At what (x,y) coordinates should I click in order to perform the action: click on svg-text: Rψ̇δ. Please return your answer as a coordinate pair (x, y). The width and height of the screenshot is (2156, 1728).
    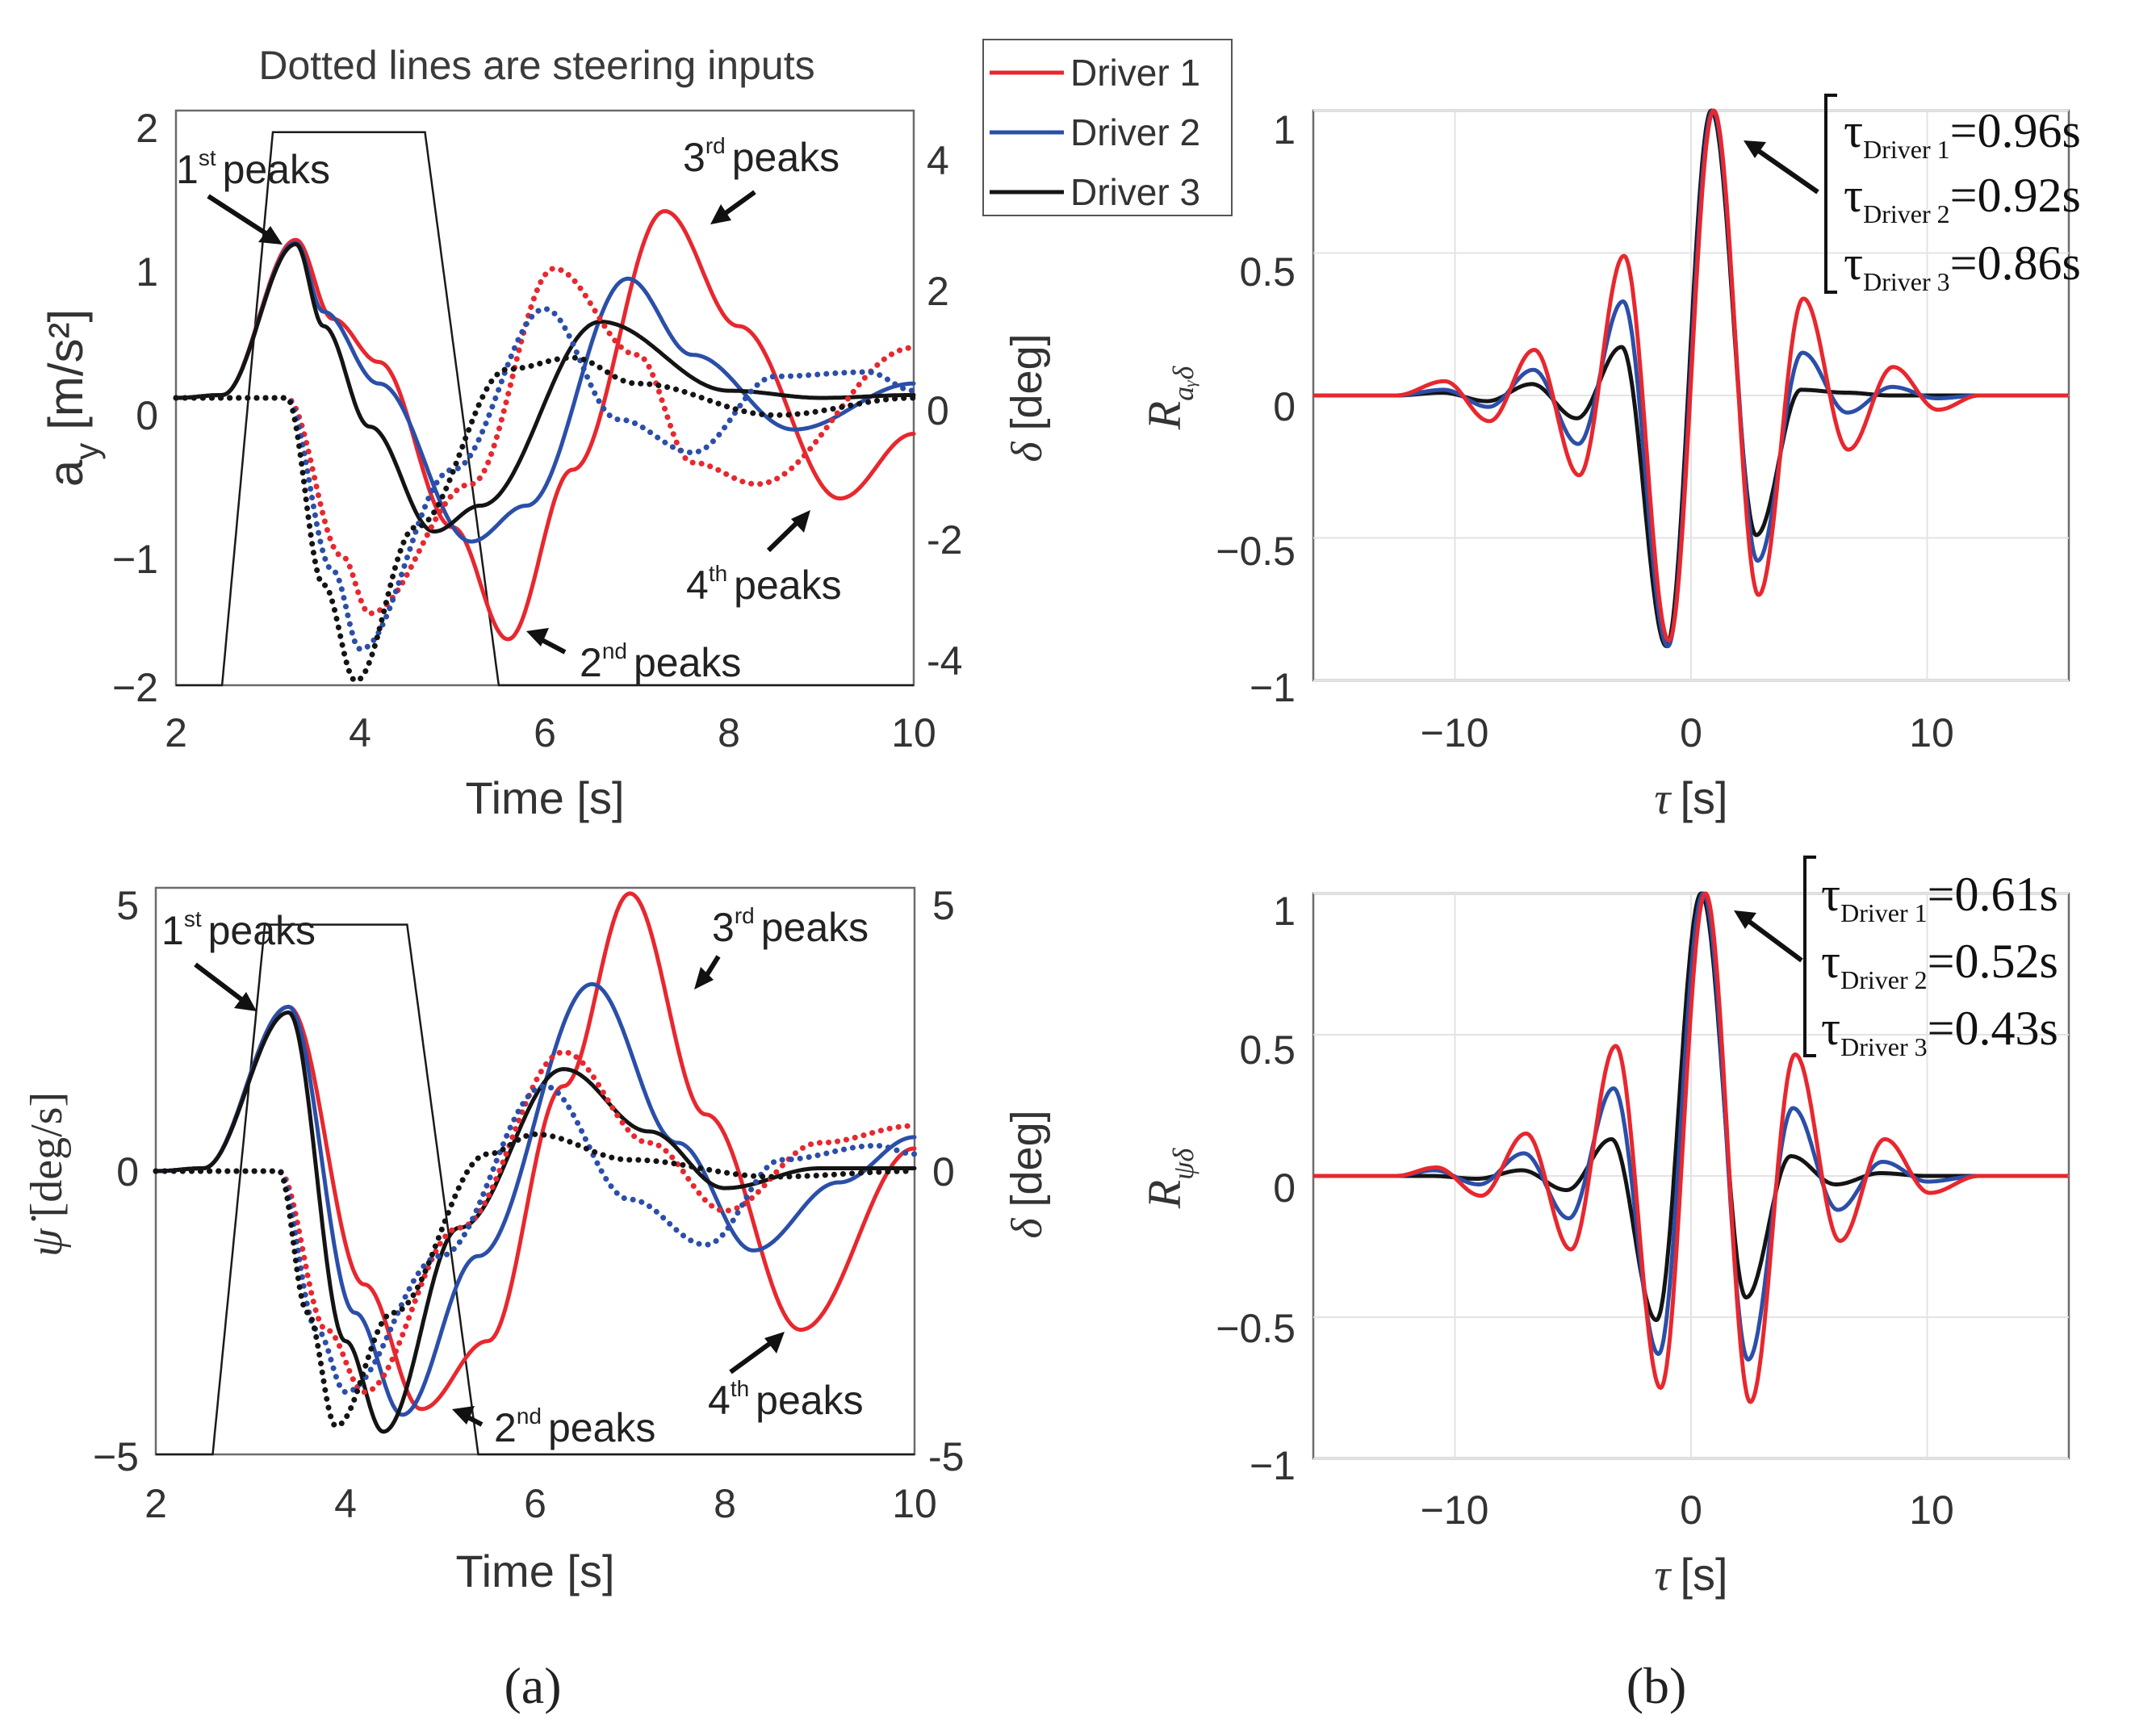
    Looking at the image, I should click on (1168, 1178).